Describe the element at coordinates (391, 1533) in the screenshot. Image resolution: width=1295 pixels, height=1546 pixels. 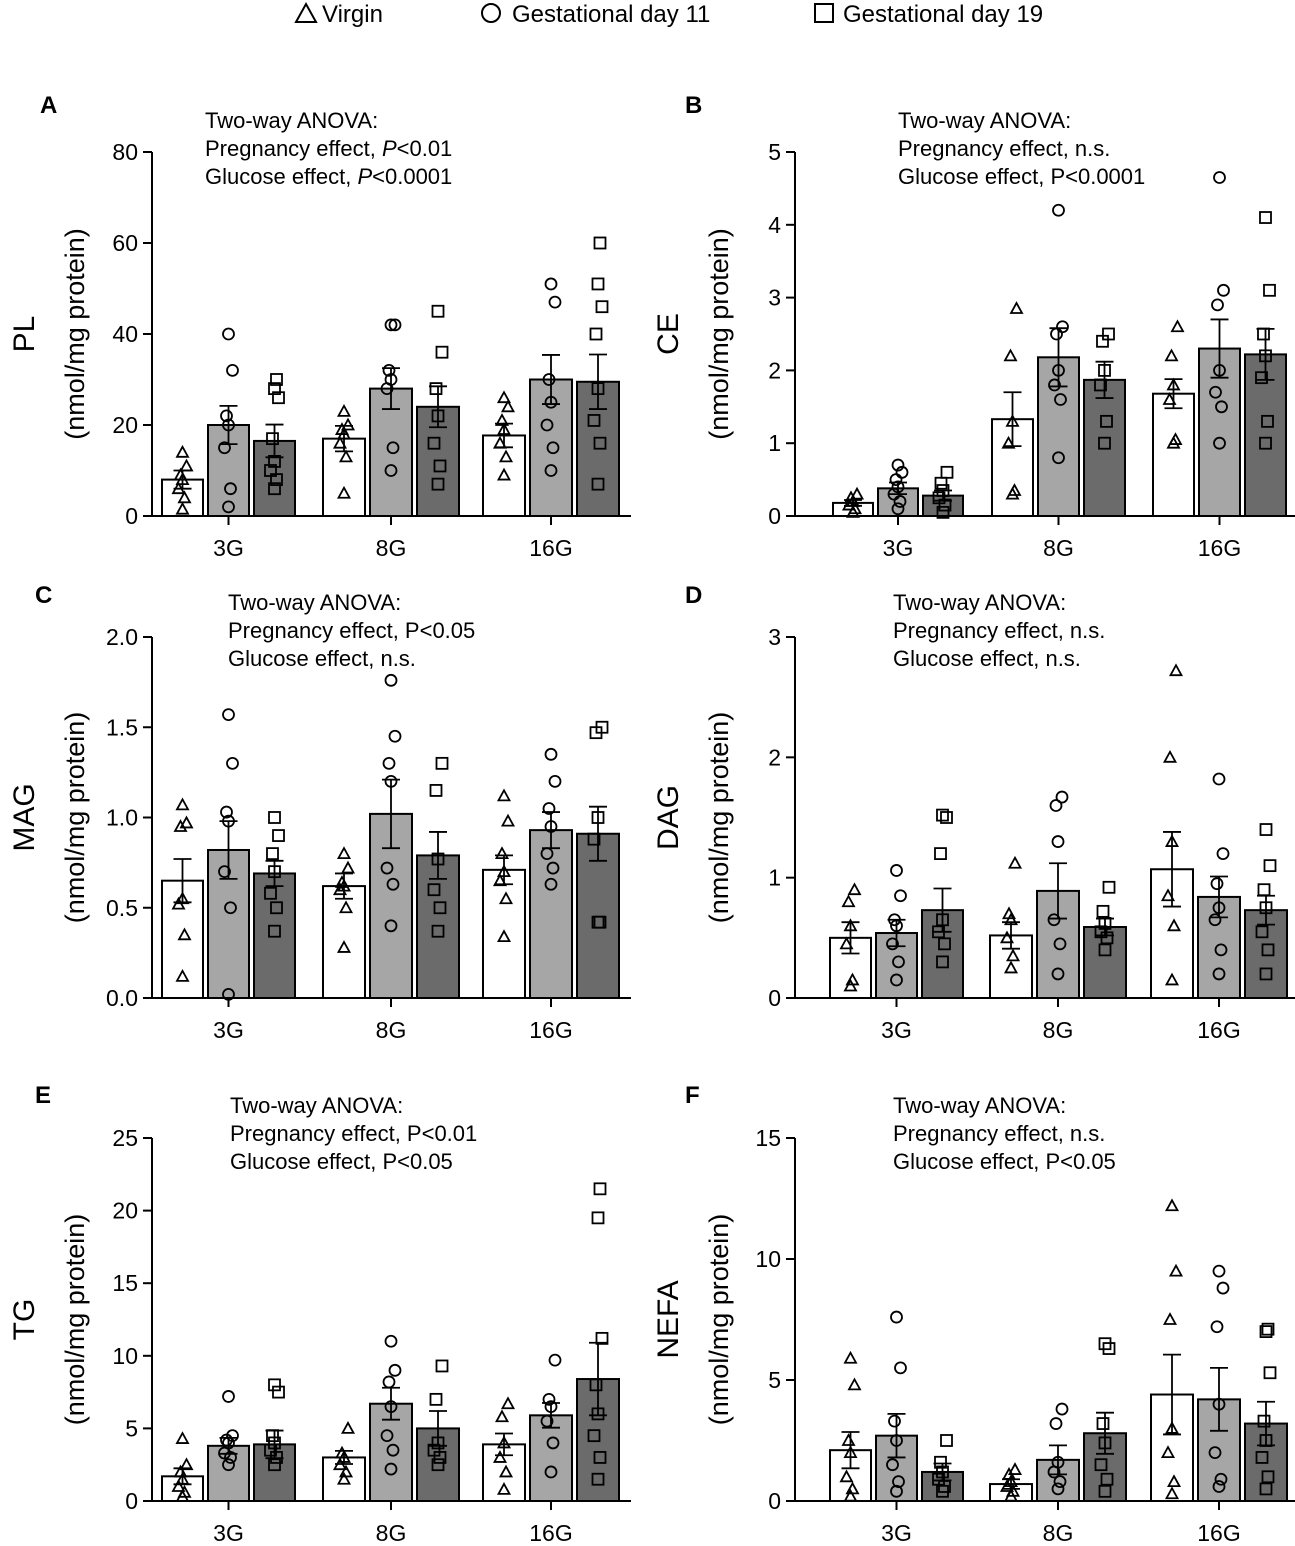
I see `x-tick-label: 8G` at that location.